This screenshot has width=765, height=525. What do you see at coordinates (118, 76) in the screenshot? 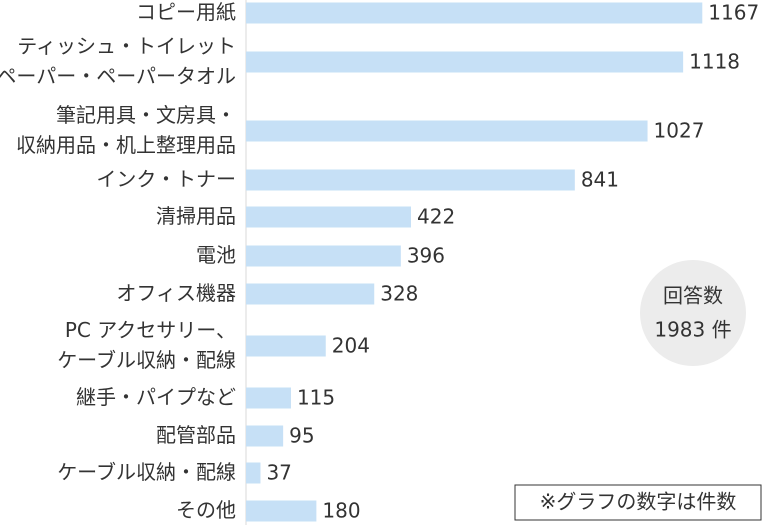
I see `y-tick-label-line: ペーパー・ペーパータオル` at bounding box center [118, 76].